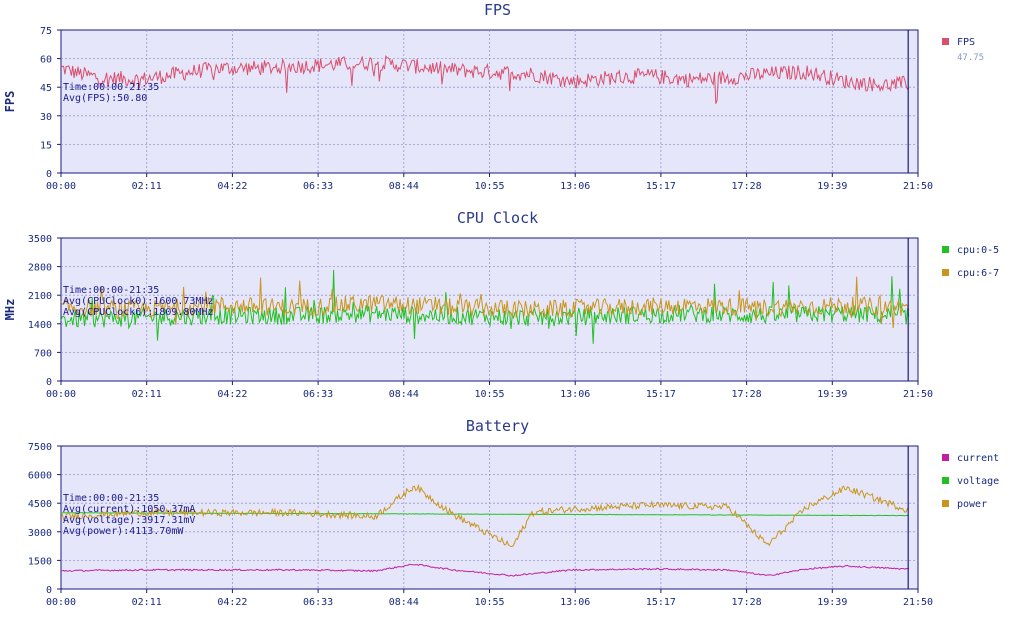 Image resolution: width=1024 pixels, height=630 pixels. Describe the element at coordinates (966, 42) in the screenshot. I see `legend-label: FPS` at that location.